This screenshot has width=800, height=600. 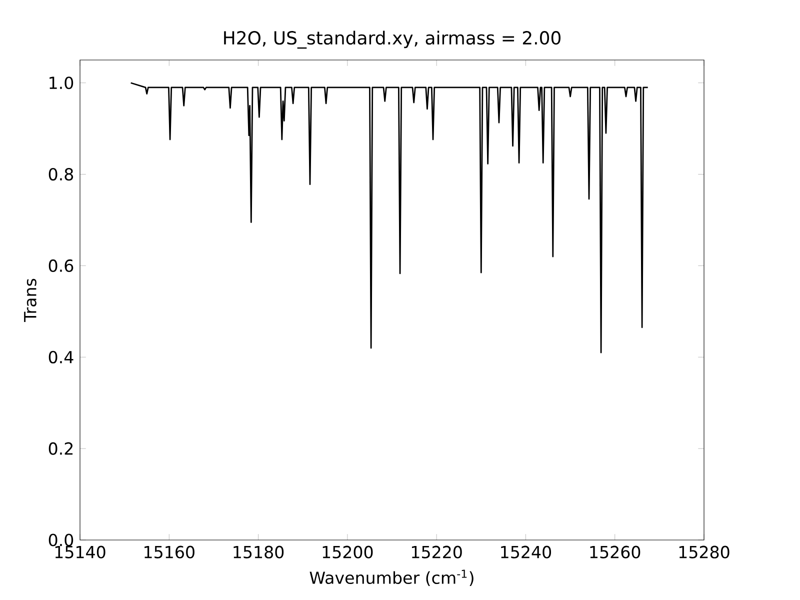 I want to click on x-tick-label: 15160, so click(x=169, y=552).